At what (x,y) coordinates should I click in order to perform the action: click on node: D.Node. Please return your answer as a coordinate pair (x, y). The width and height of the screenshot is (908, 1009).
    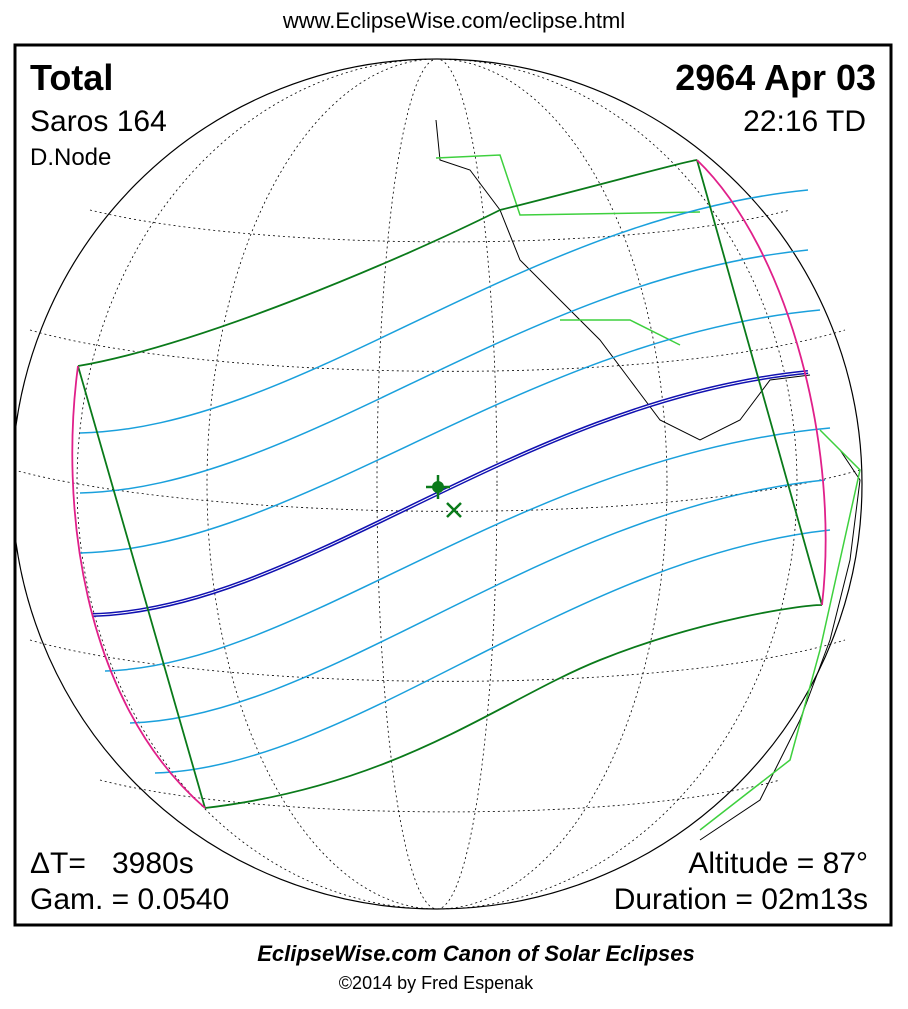
    Looking at the image, I should click on (70, 157).